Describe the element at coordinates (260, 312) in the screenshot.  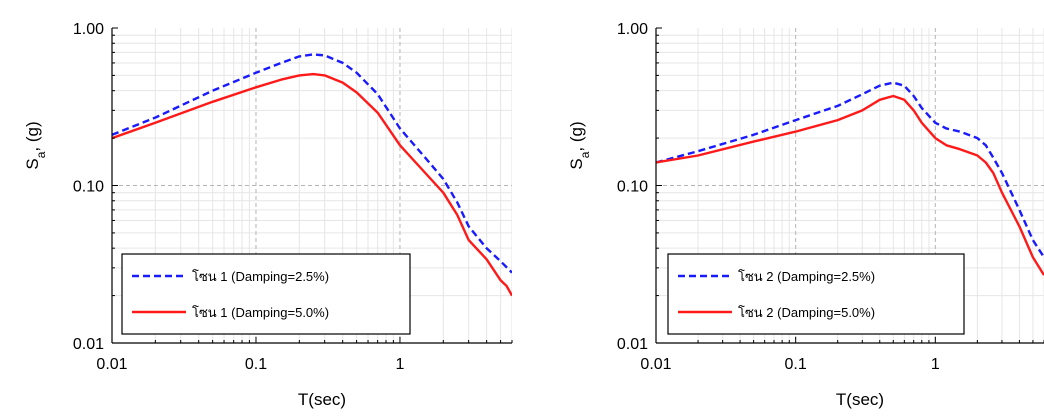
I see `legend-label-2: โซน 1 (Damping=5.0%)` at that location.